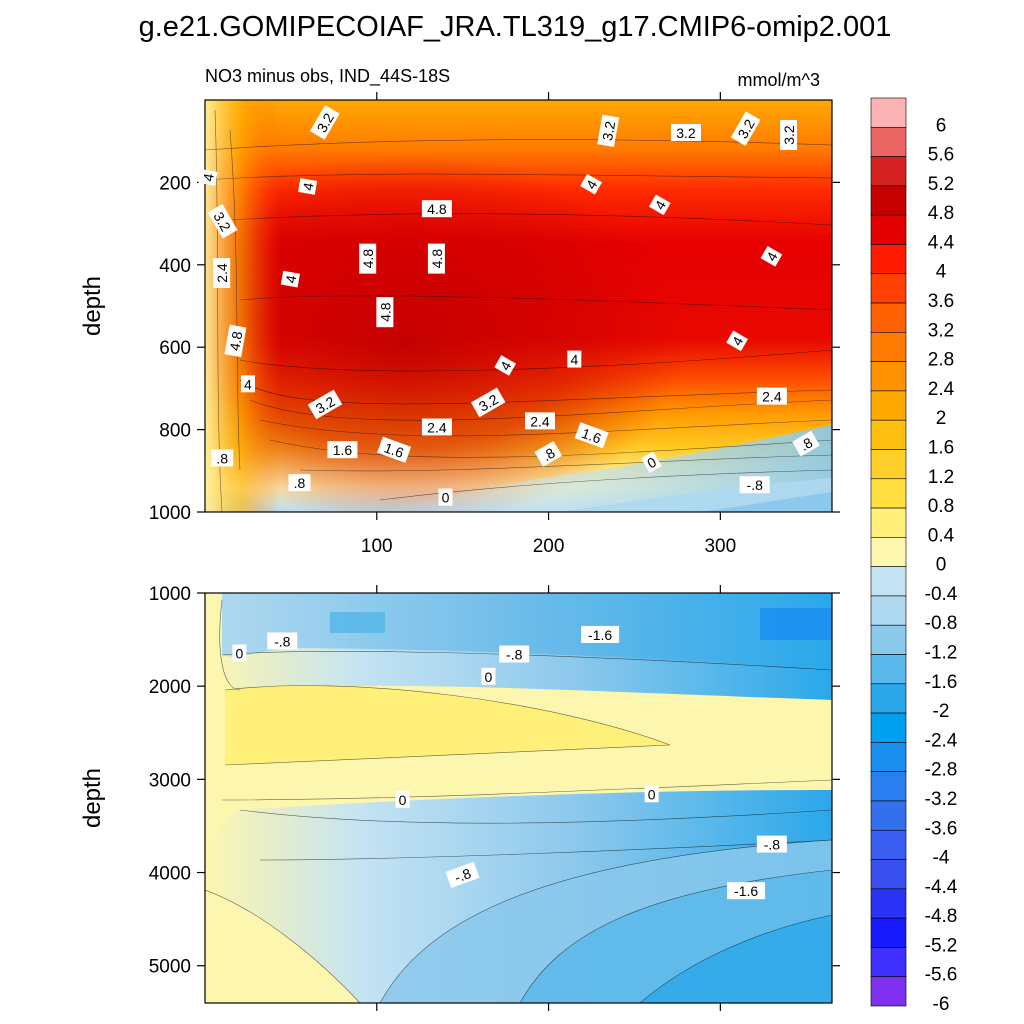 The image size is (1024, 1024). What do you see at coordinates (941, 242) in the screenshot?
I see `colorbar-label: 4.4` at bounding box center [941, 242].